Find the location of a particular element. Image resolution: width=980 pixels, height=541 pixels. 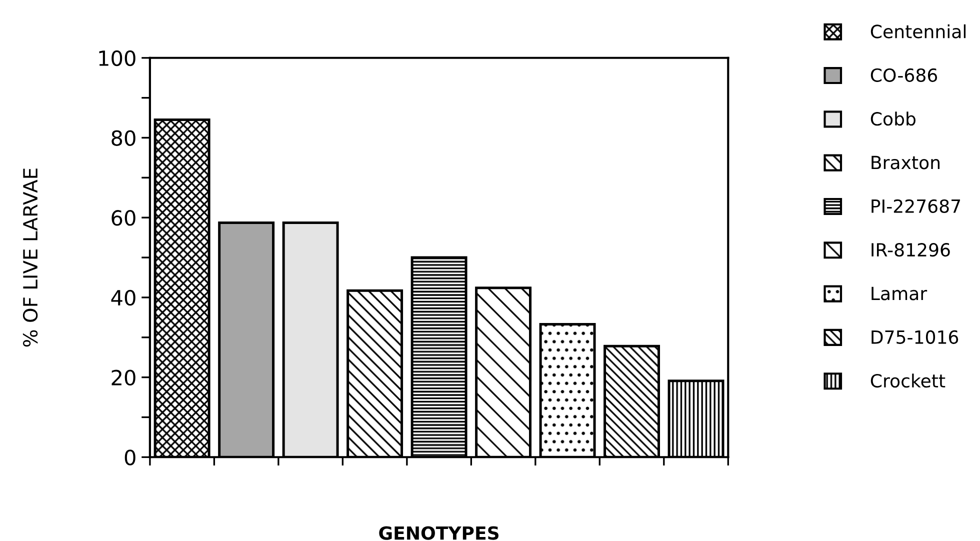

y-axis-title: % OF LIVE LARVAE is located at coordinates (30, 257).